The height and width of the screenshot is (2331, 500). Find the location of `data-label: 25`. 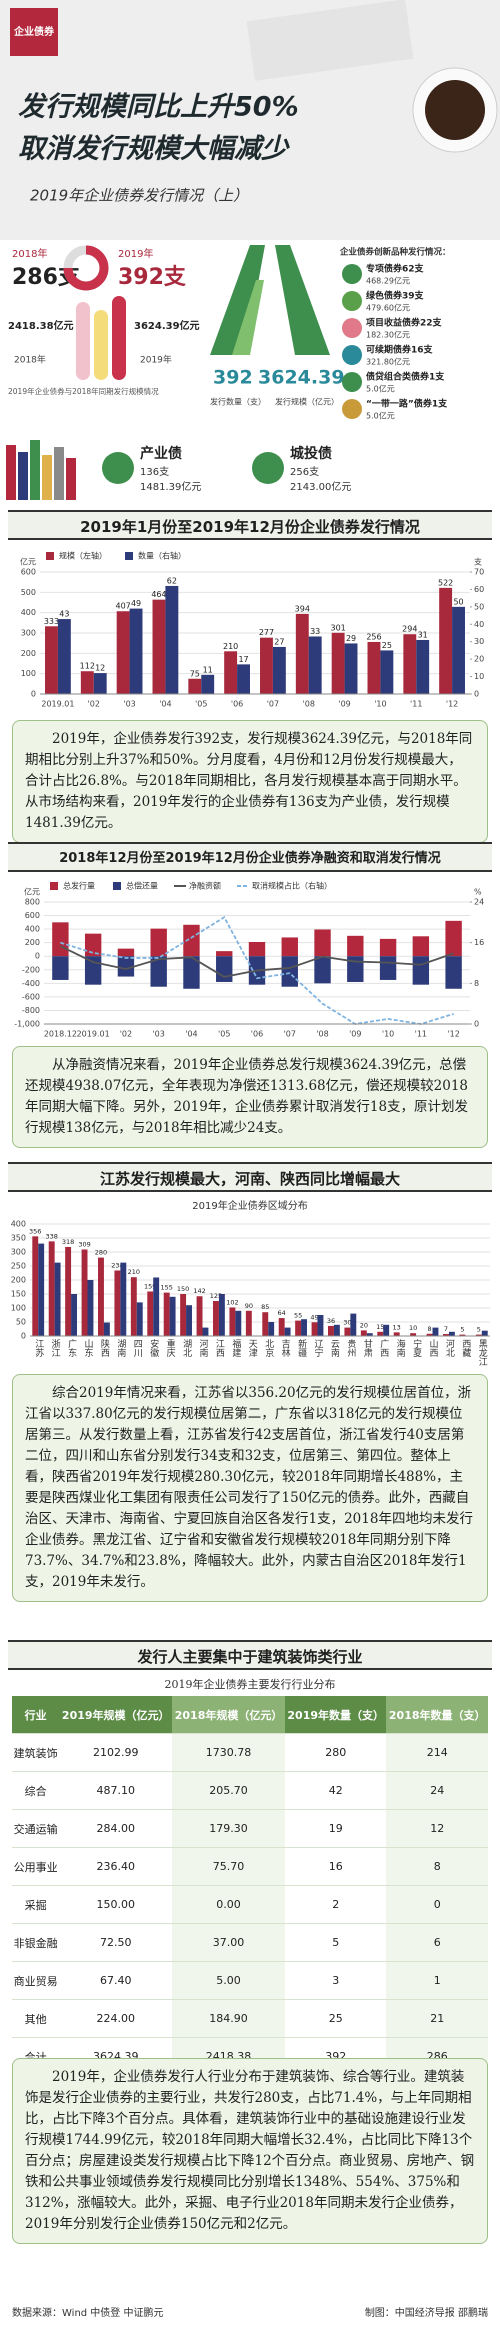

data-label: 25 is located at coordinates (387, 645).